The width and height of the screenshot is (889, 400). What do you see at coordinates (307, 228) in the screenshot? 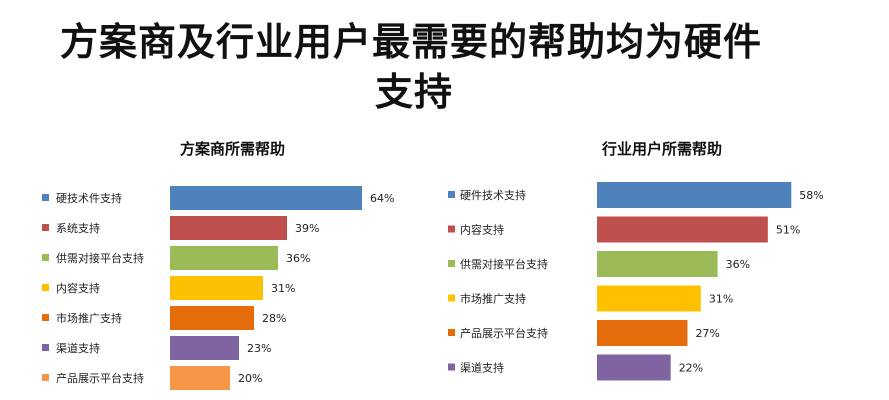
I see `data-label: 39%` at bounding box center [307, 228].